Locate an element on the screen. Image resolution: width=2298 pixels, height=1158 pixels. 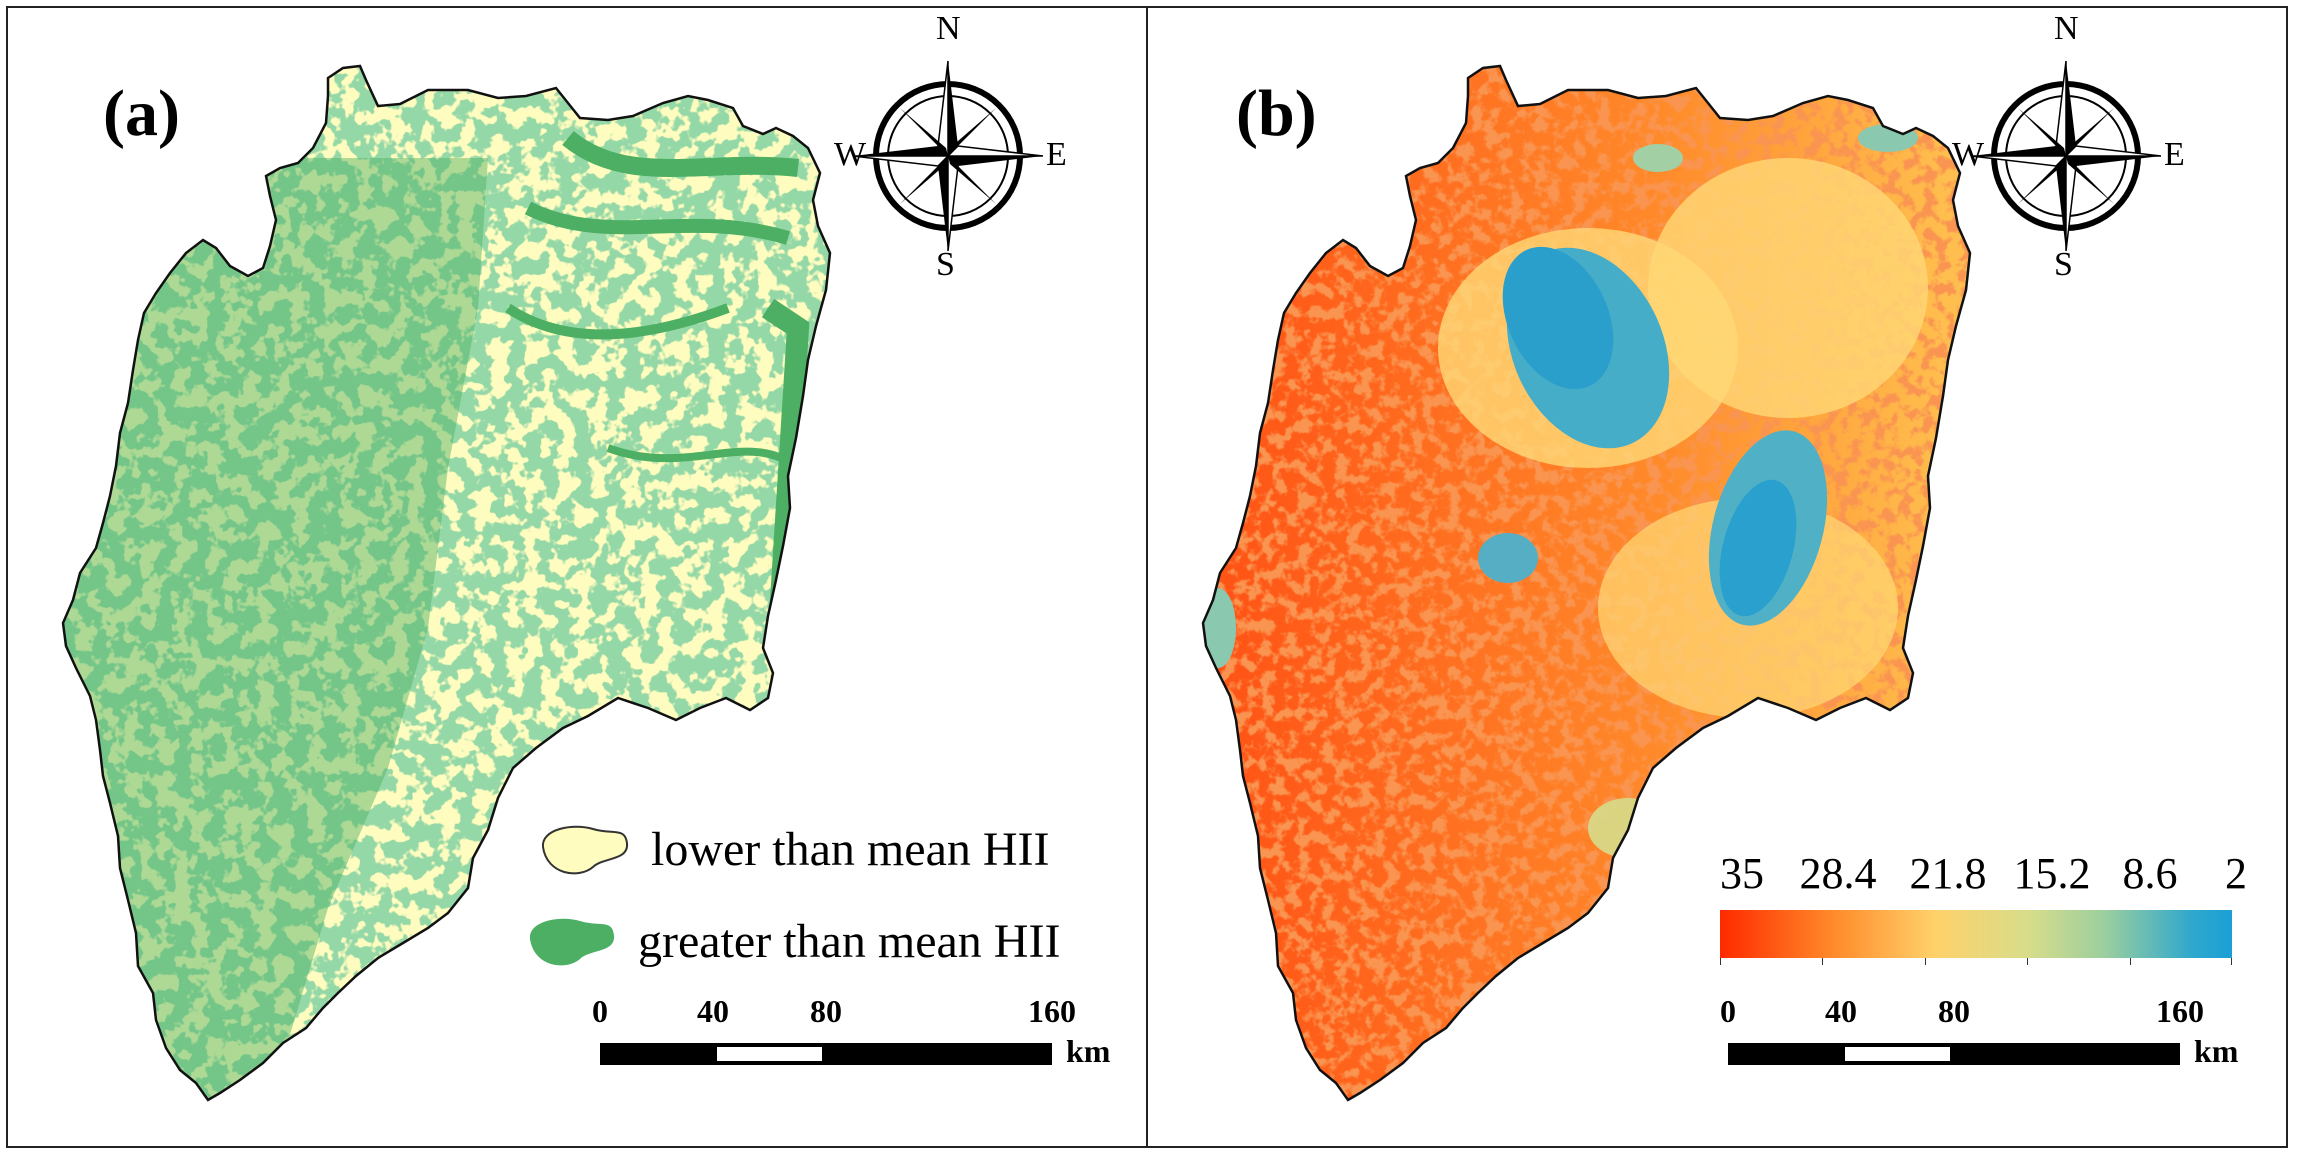
colorbar-label: 28.4 is located at coordinates (1838, 873).